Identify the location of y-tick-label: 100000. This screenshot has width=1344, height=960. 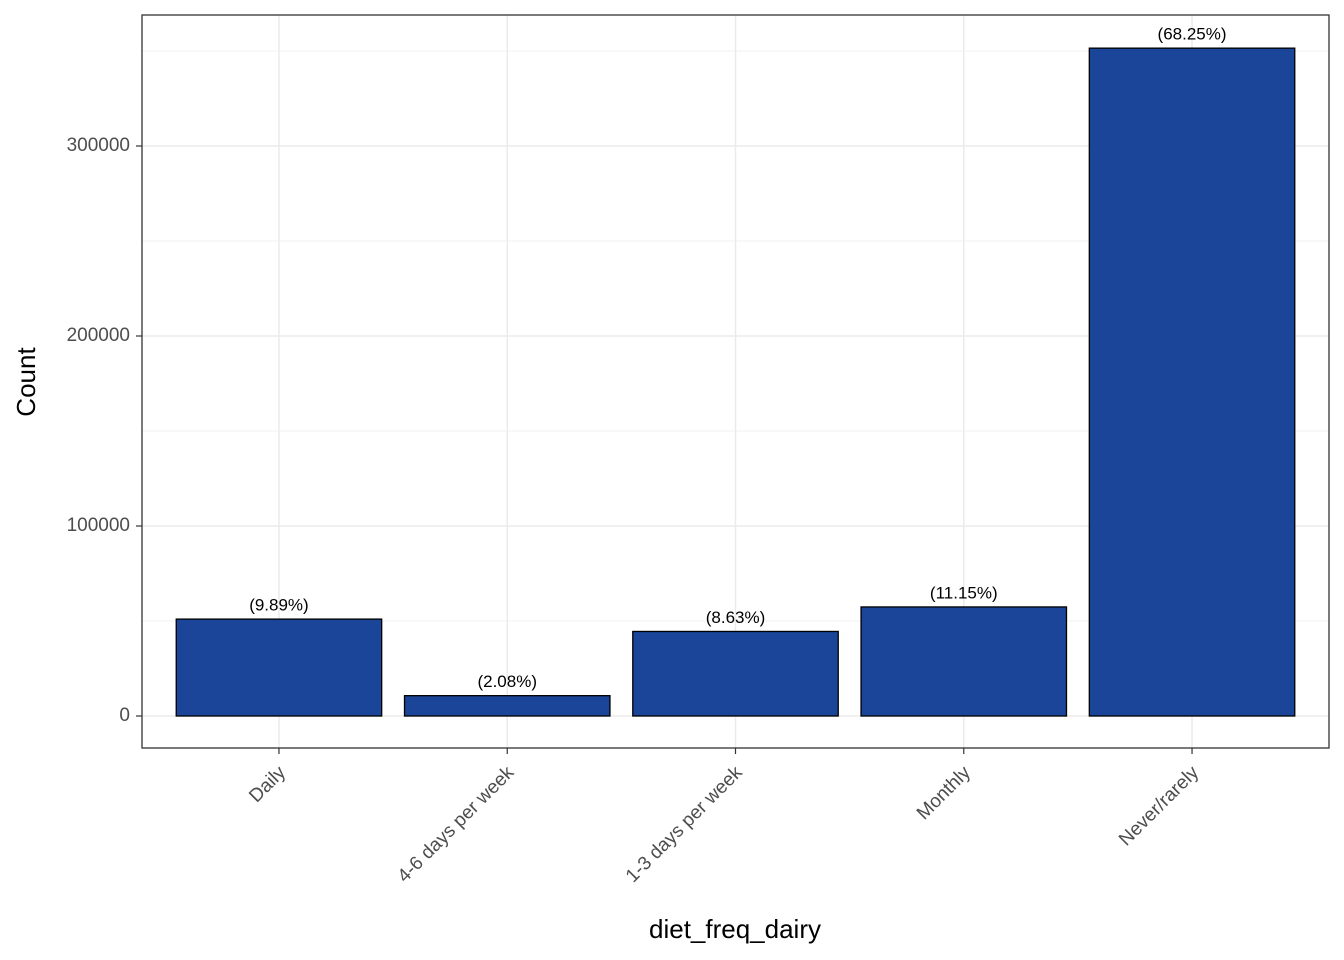
(98, 525).